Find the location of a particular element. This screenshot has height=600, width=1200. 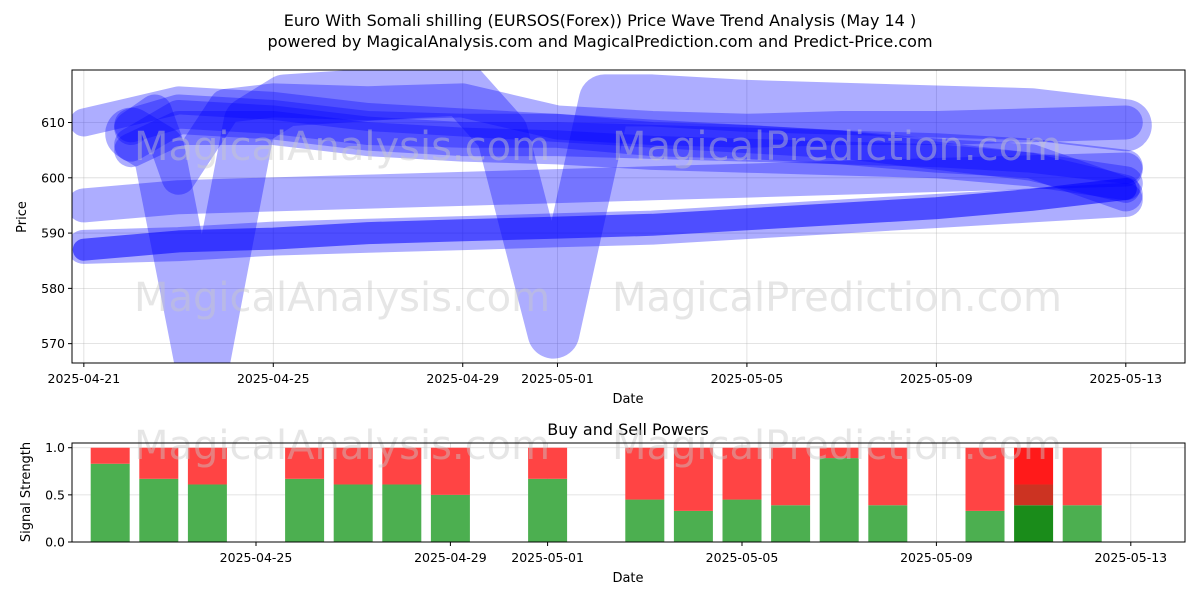

watermark-top-left-lower: MagicalAnalysis.com is located at coordinates (342, 298).